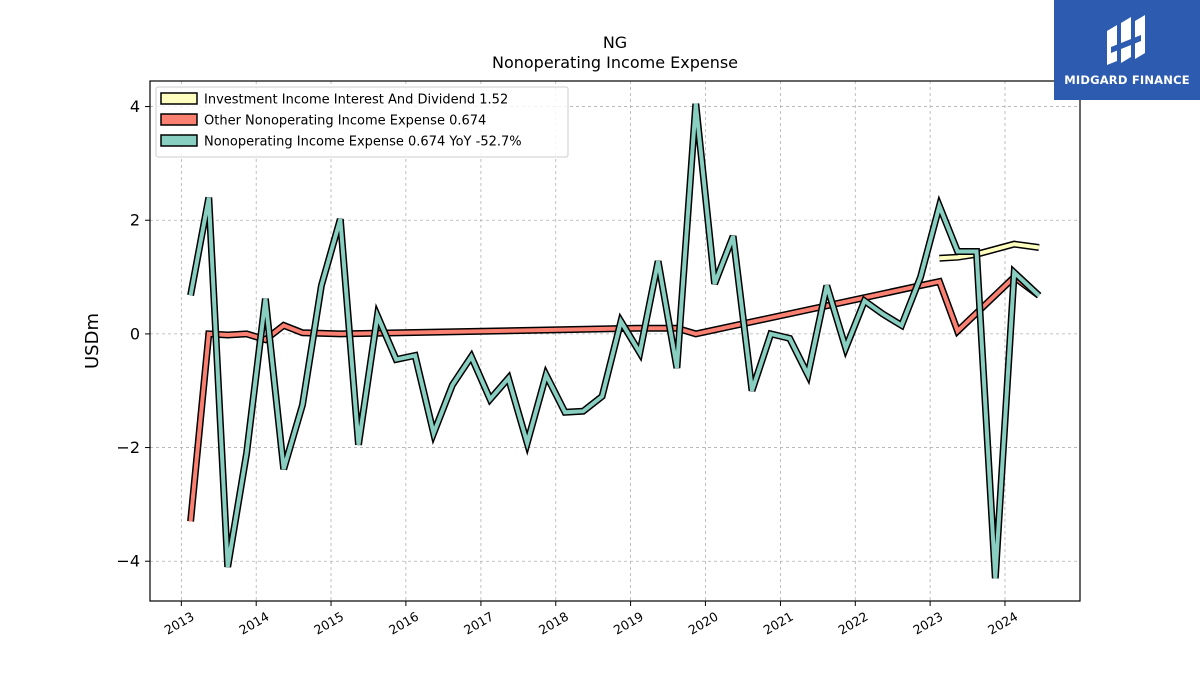 The height and width of the screenshot is (675, 1200). I want to click on legend-box, so click(362, 122).